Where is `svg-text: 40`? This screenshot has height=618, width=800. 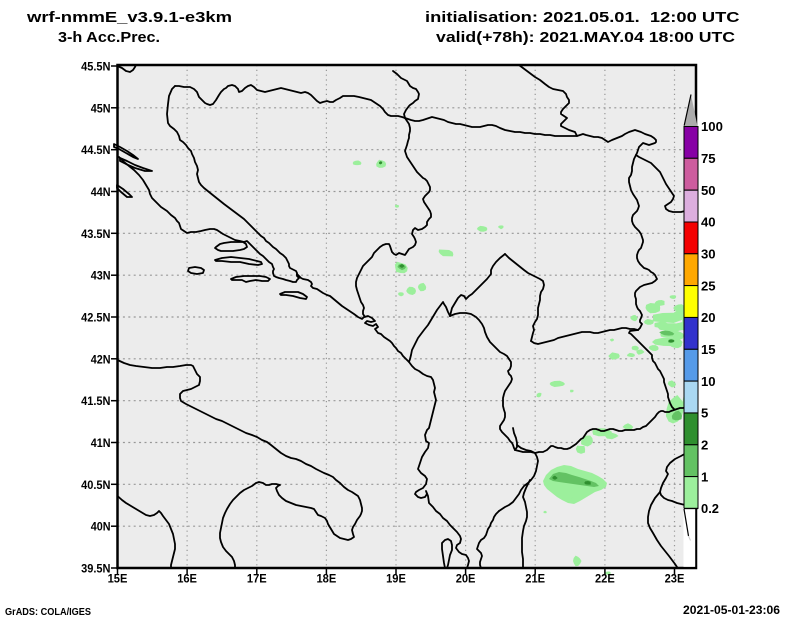 svg-text: 40 is located at coordinates (708, 223).